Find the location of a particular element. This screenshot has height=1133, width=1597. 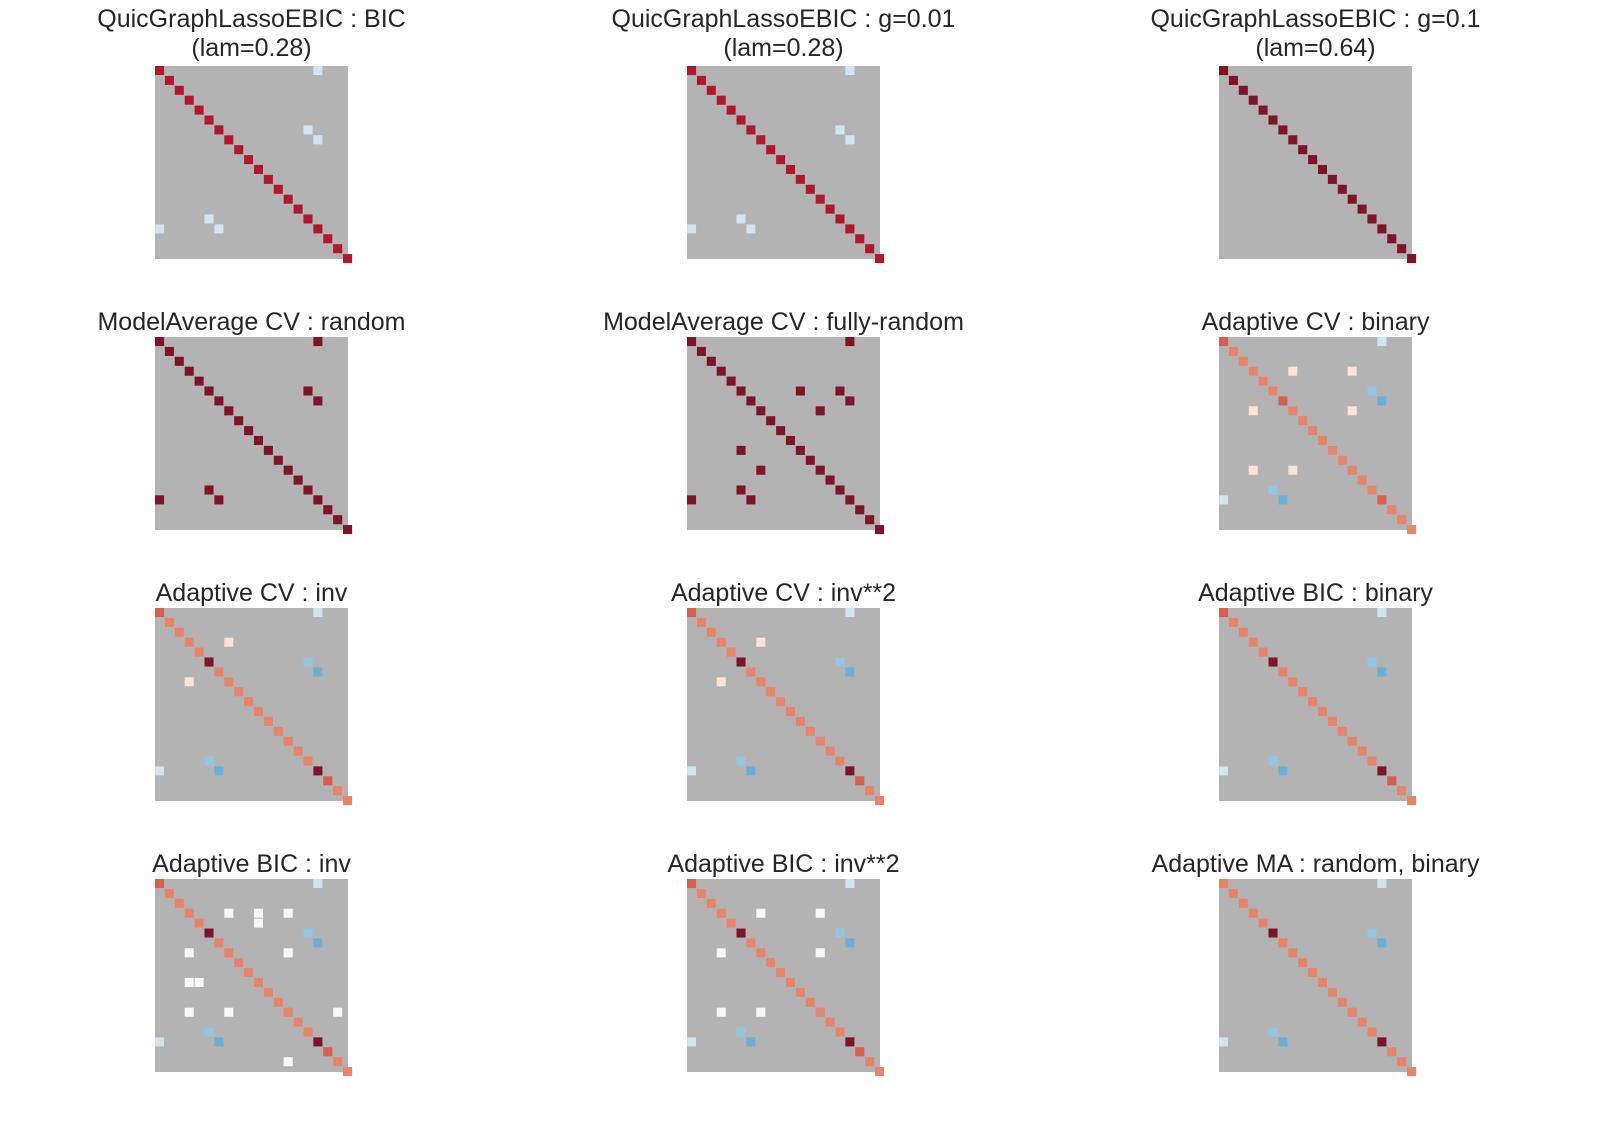

heatmap-panel: Adaptive CV : inv is located at coordinates (261, 686).